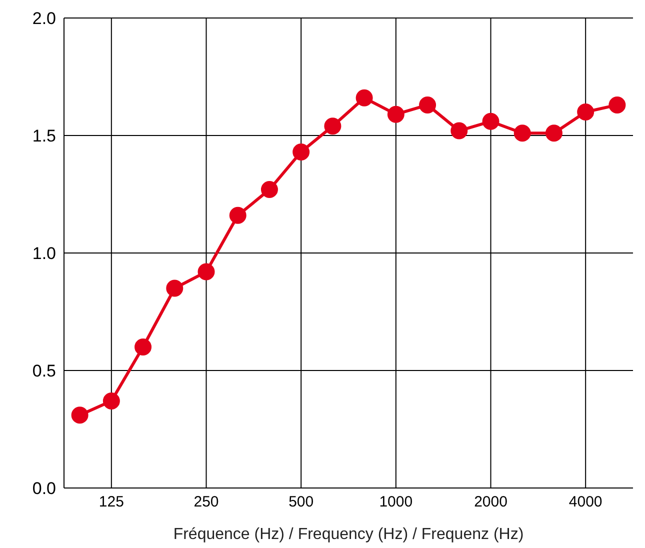  Describe the element at coordinates (44, 488) in the screenshot. I see `y-tick-label: 0.0` at that location.